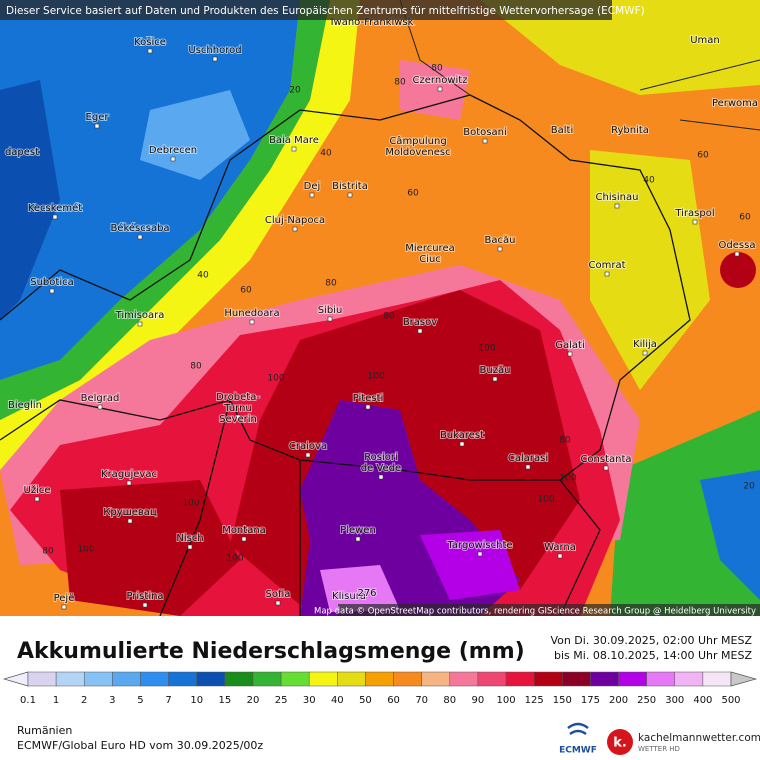 The image size is (760, 760). What do you see at coordinates (238, 397) in the screenshot?
I see `city-label: Drobeta-` at bounding box center [238, 397].